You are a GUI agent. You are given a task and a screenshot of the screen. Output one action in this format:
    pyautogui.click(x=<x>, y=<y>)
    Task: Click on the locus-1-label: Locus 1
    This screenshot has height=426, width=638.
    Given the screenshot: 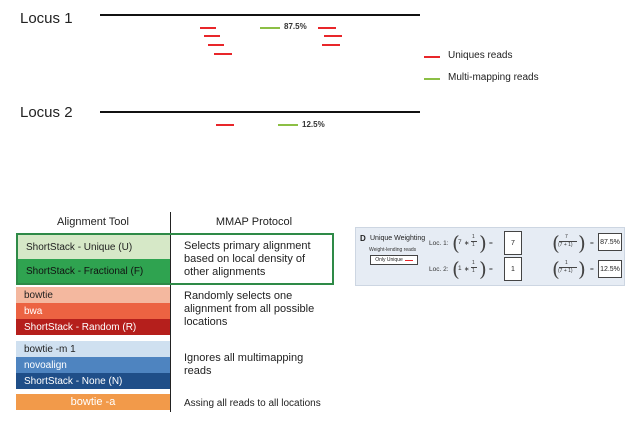 What is the action you would take?
    pyautogui.click(x=46, y=18)
    